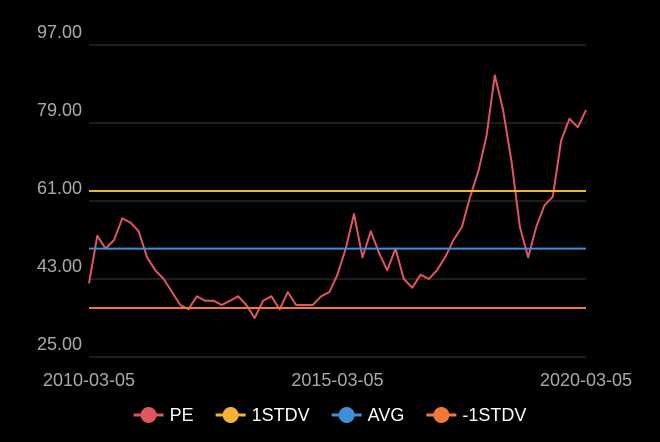  What do you see at coordinates (59, 344) in the screenshot?
I see `y-tick-label: 25.00` at bounding box center [59, 344].